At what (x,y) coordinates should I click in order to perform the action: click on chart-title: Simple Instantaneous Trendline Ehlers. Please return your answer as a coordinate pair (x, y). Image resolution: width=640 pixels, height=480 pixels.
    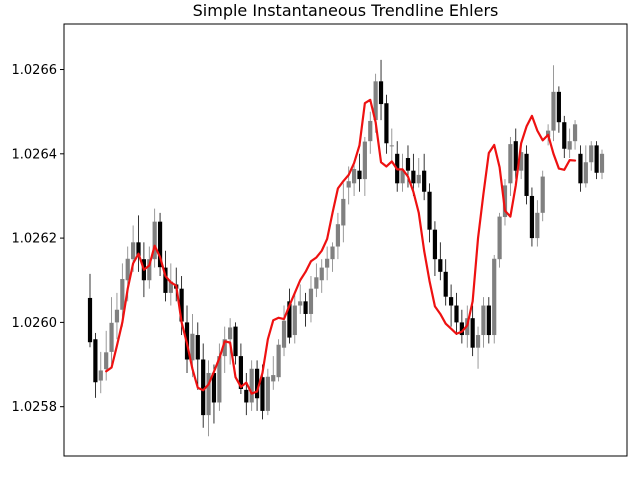
    Looking at the image, I should click on (346, 10).